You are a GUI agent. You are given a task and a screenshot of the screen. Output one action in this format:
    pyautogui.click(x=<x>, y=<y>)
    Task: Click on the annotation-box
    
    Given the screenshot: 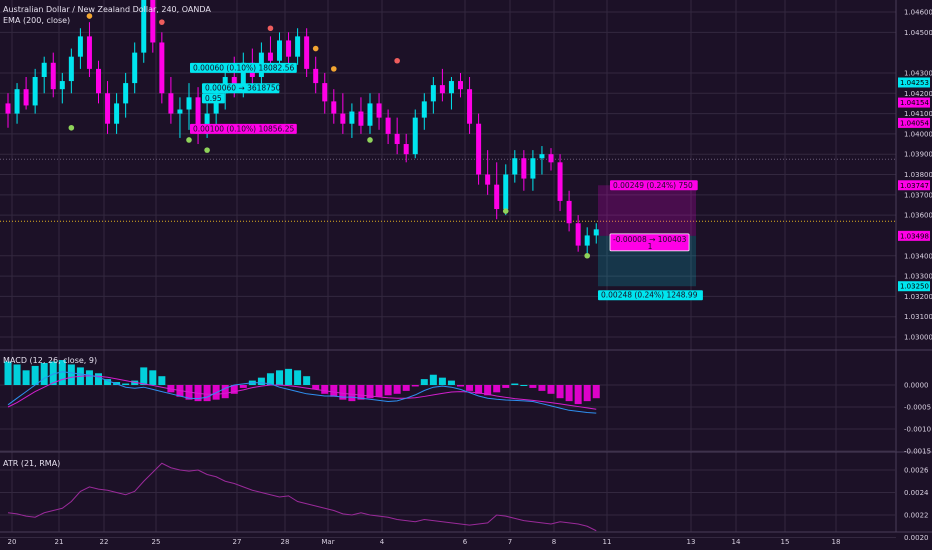 What is the action you would take?
    pyautogui.click(x=213, y=98)
    